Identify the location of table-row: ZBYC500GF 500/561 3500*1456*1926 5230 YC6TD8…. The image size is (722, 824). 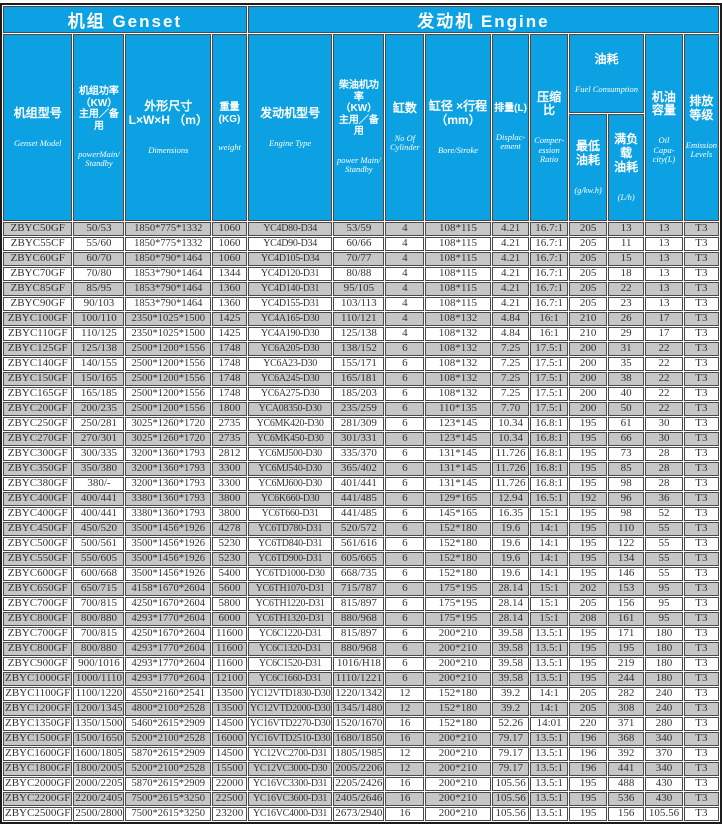
(361, 543).